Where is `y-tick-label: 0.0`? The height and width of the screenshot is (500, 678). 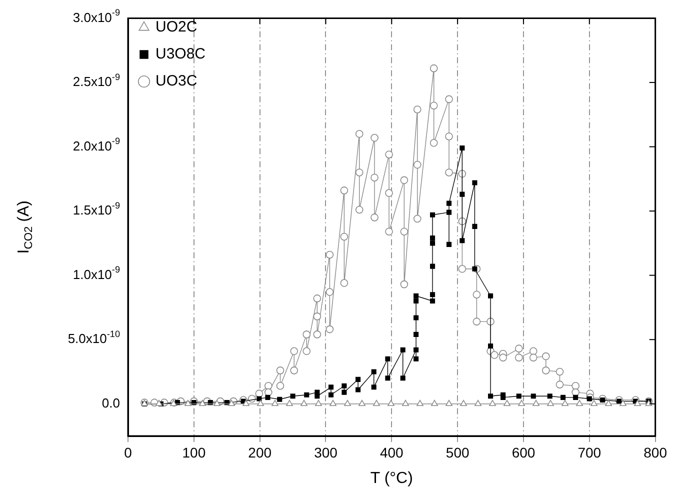 y-tick-label: 0.0 is located at coordinates (111, 402).